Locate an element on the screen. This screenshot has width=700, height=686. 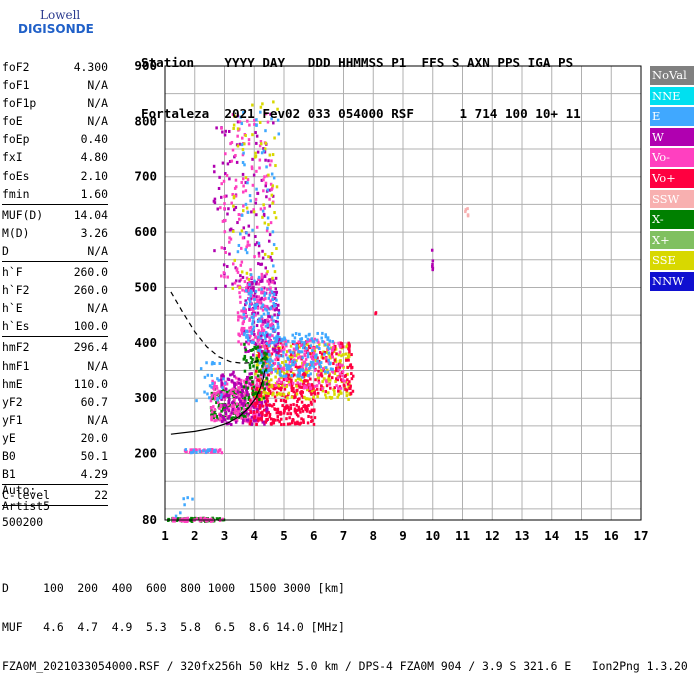
param-label: C-level is located at coordinates (26, 495).